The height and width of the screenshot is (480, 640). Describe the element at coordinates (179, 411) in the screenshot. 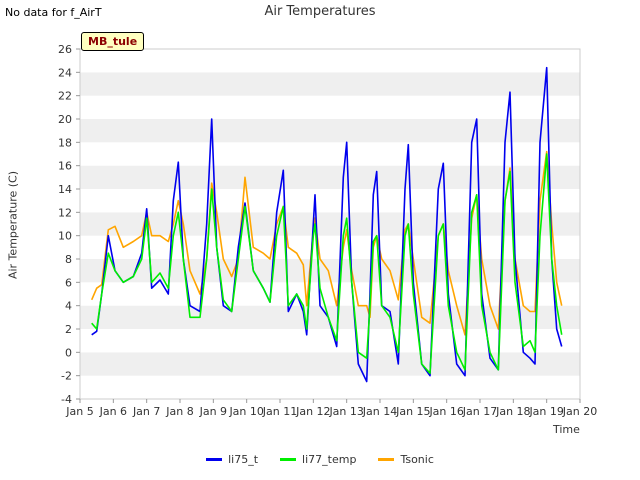

I see `x-tick-label: Jan 8` at that location.